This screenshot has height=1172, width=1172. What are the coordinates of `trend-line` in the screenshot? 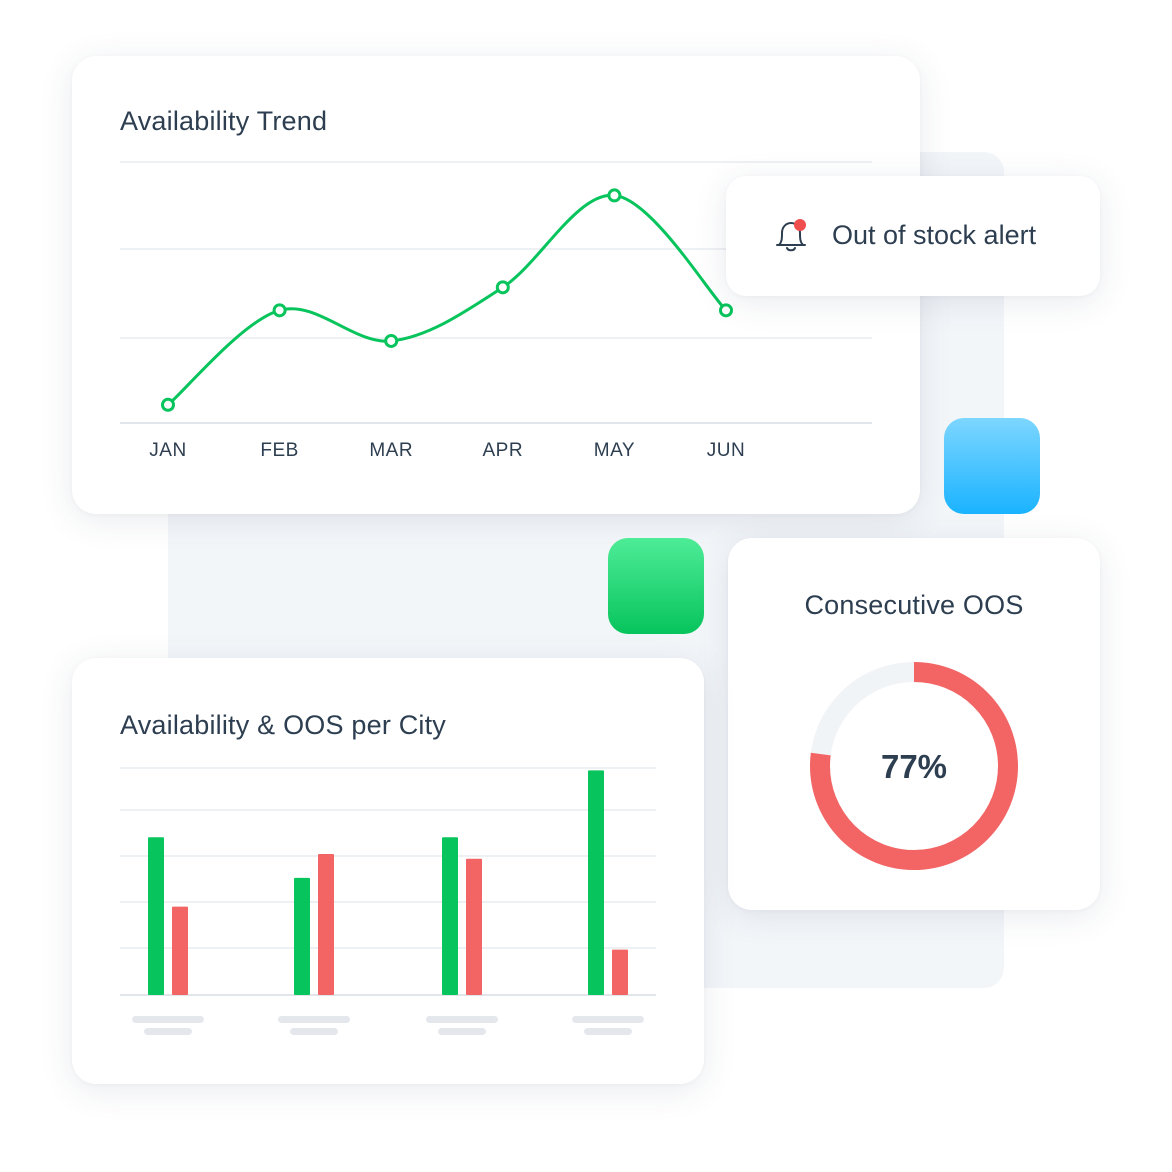 It's located at (447, 300).